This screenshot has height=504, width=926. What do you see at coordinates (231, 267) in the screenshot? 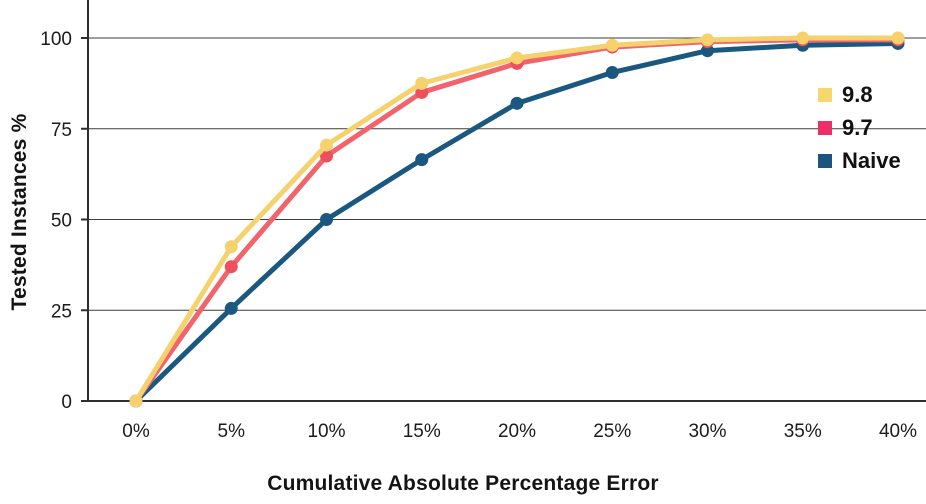
I see `data-point-9.7-5%` at bounding box center [231, 267].